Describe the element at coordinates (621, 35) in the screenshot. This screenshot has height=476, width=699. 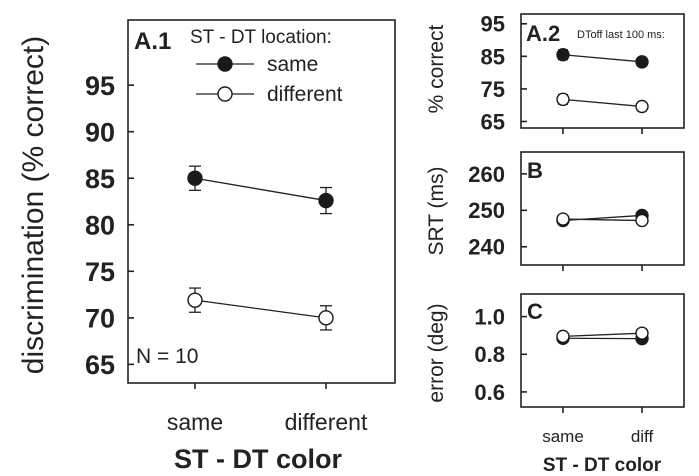
I see `panel-a2-note: DToff last 100 ms:` at that location.